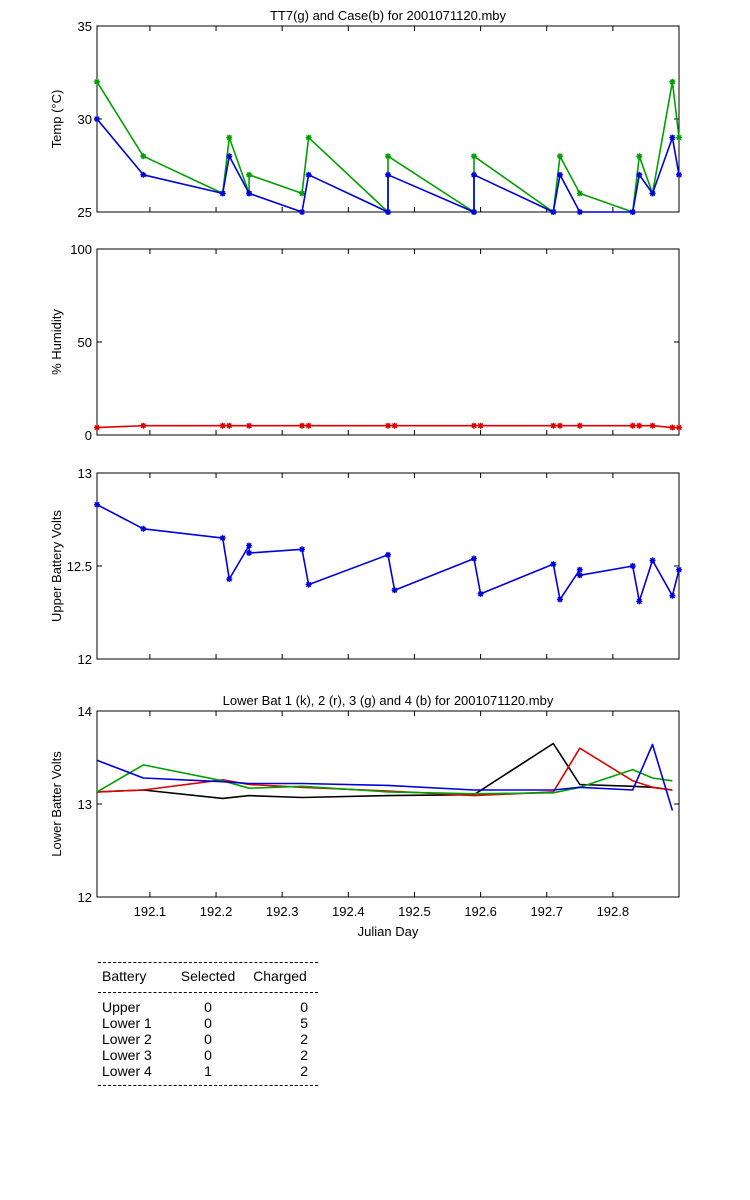 The height and width of the screenshot is (1200, 750). Describe the element at coordinates (282, 911) in the screenshot. I see `x-tick-label: 192.3` at that location.